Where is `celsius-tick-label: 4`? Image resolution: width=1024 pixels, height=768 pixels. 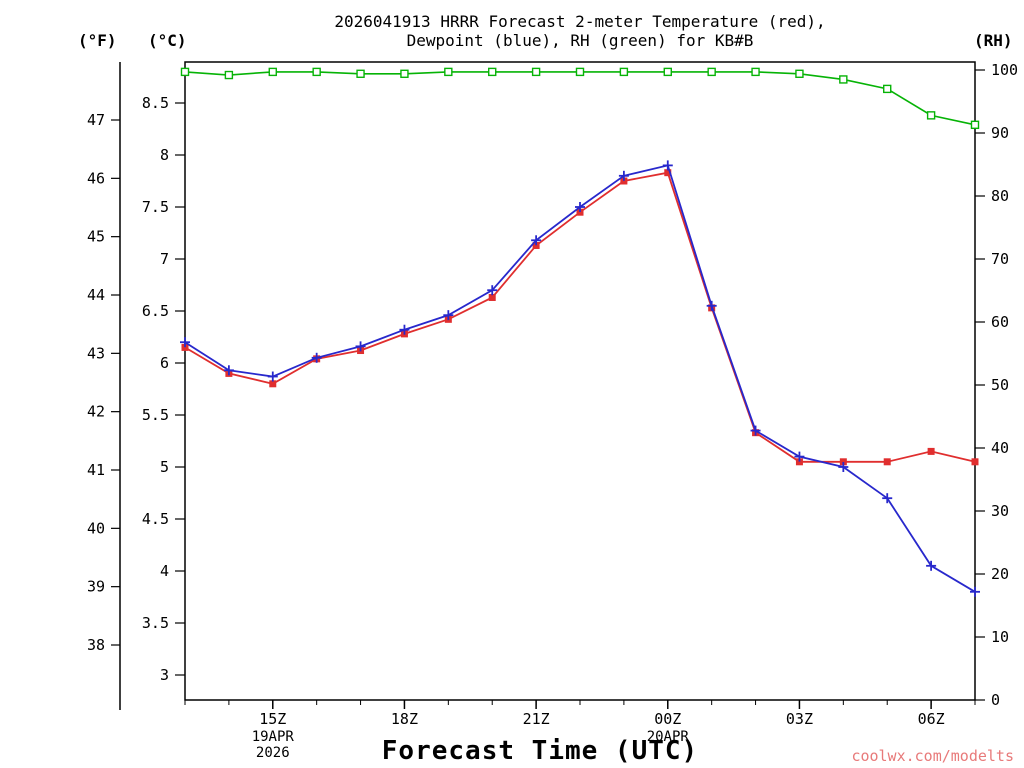 celsius-tick-label: 4 is located at coordinates (164, 571).